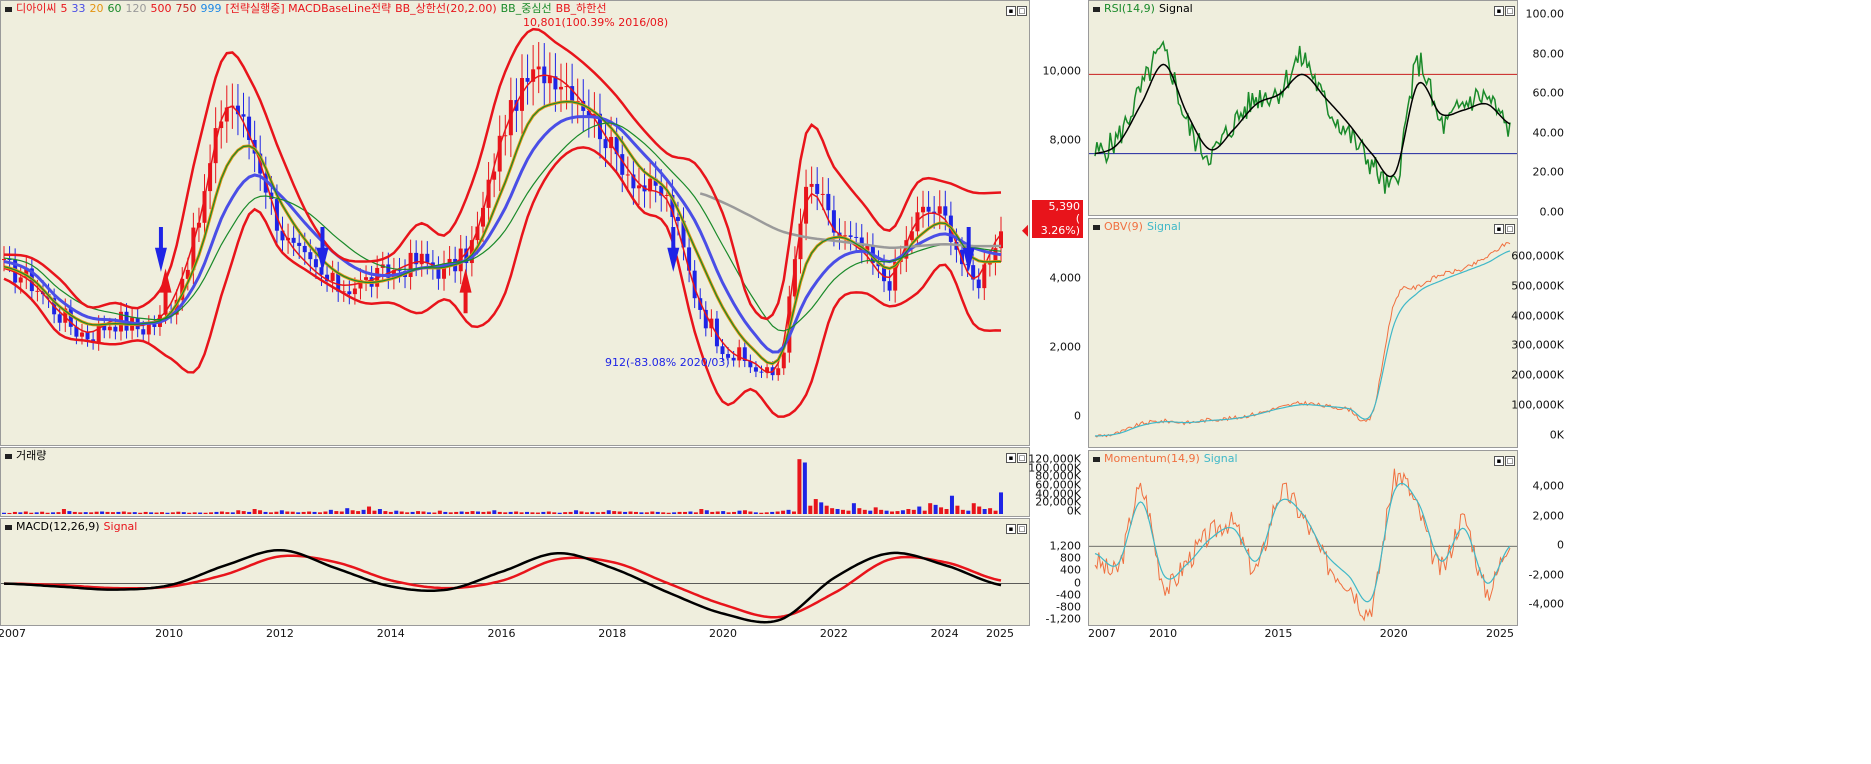  What do you see at coordinates (1152, 458) in the screenshot?
I see `momentum-legend-a: Momentum(14,9)` at bounding box center [1152, 458].